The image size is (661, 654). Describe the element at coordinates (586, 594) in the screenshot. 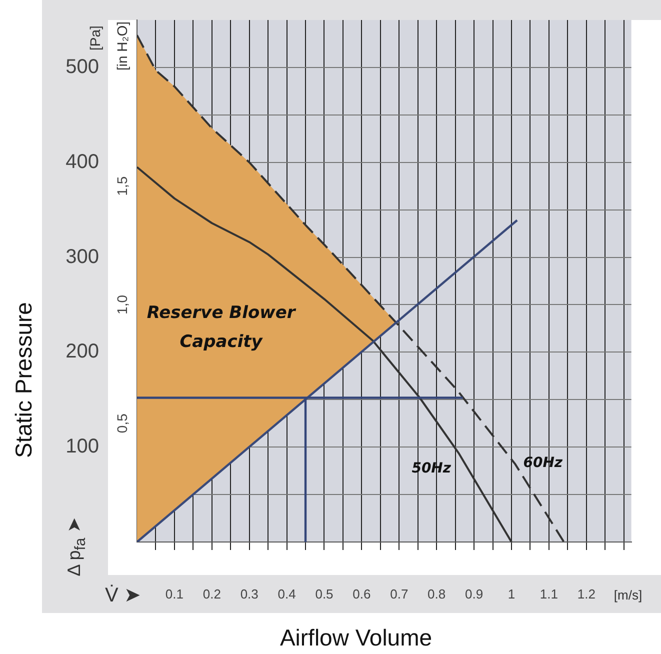

I see `x-tick-label: 1.2` at that location.